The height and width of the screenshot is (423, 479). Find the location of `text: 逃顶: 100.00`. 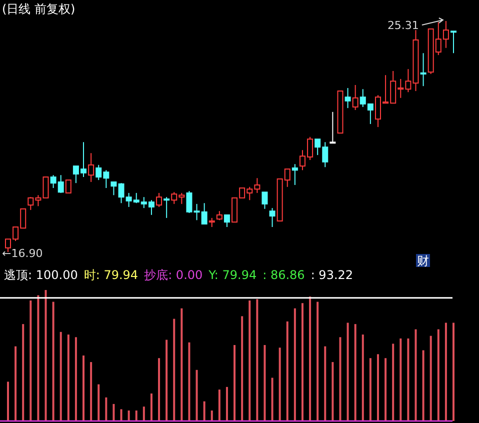

text: 逃顶: 100.00 is located at coordinates (41, 275).